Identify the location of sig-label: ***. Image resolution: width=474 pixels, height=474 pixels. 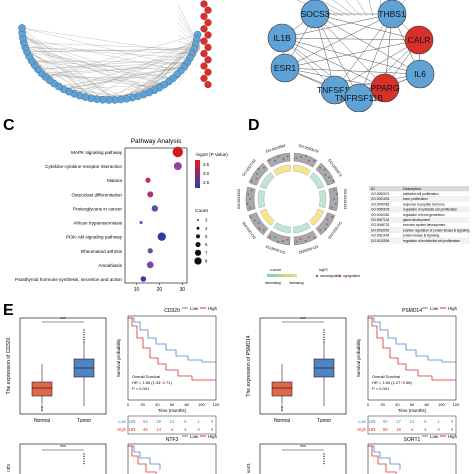
(63, 320).